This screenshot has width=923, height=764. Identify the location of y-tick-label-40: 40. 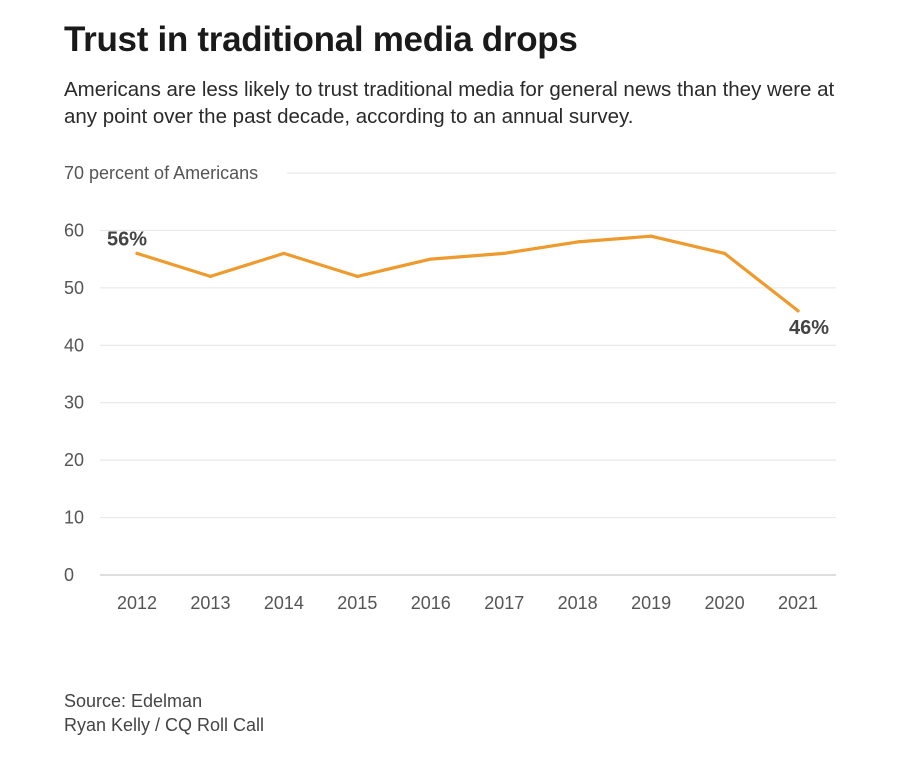
(74, 345).